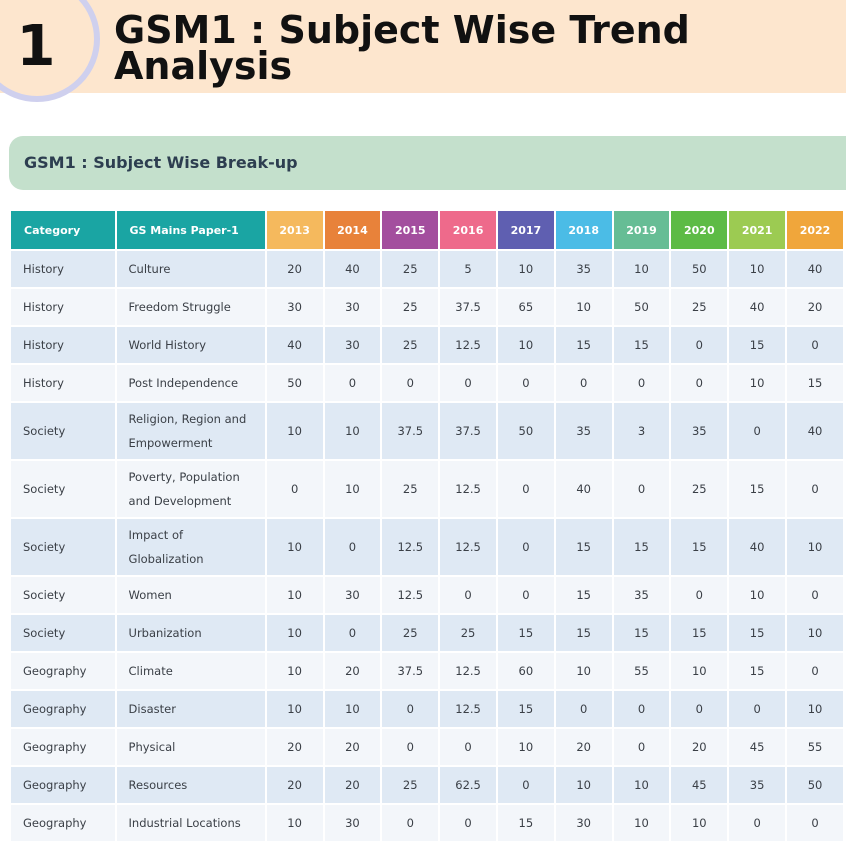 Image resolution: width=846 pixels, height=848 pixels. I want to click on section-title: GSM1 : Subject Wise Break-up, so click(161, 162).